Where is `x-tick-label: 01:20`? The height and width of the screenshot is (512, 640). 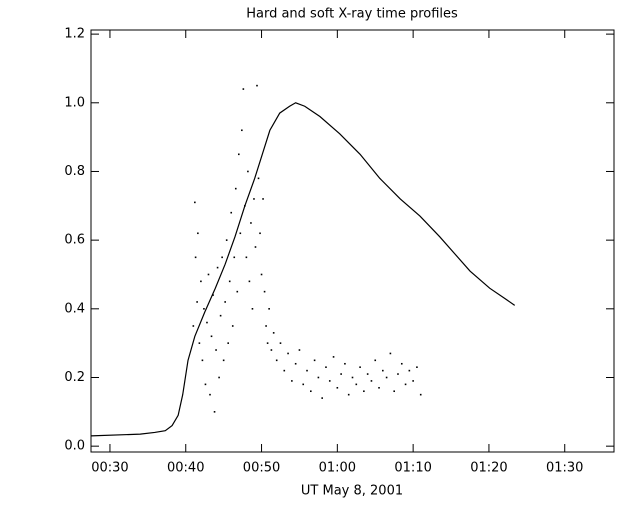 x-tick-label: 01:20 is located at coordinates (488, 468).